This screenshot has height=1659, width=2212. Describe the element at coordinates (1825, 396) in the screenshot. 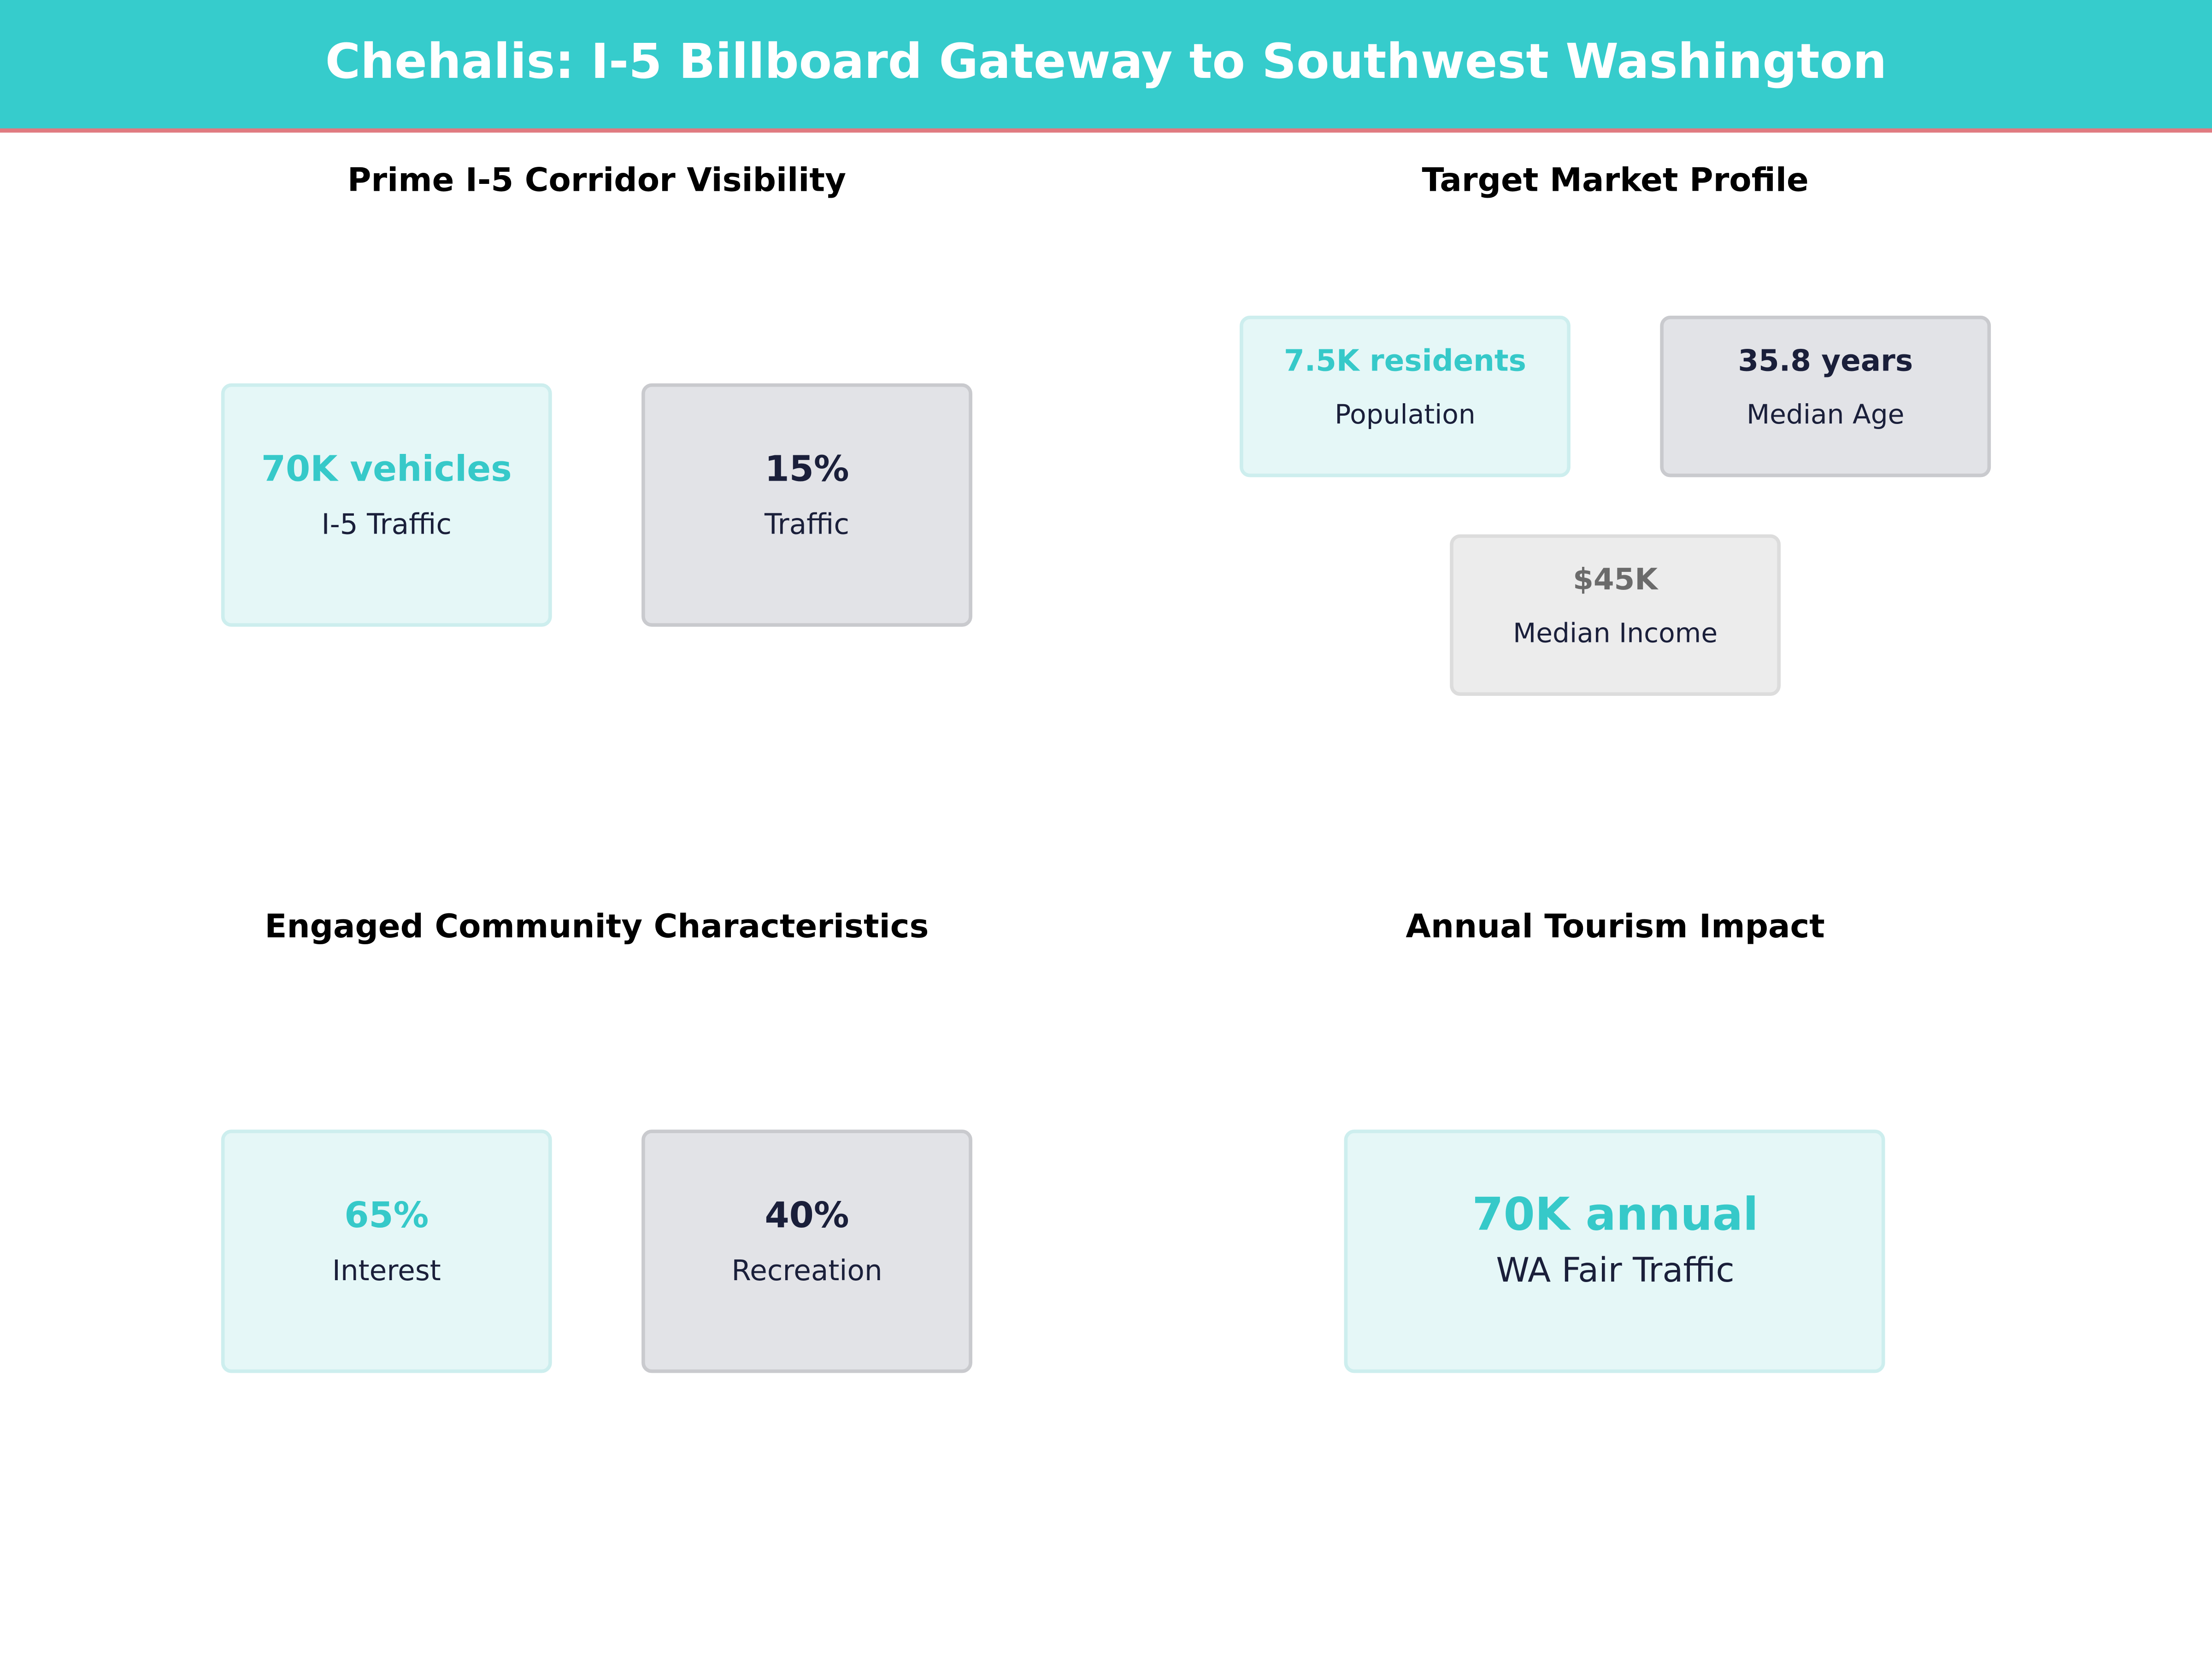

I see `stat-card: 35.8 years Median Age` at that location.